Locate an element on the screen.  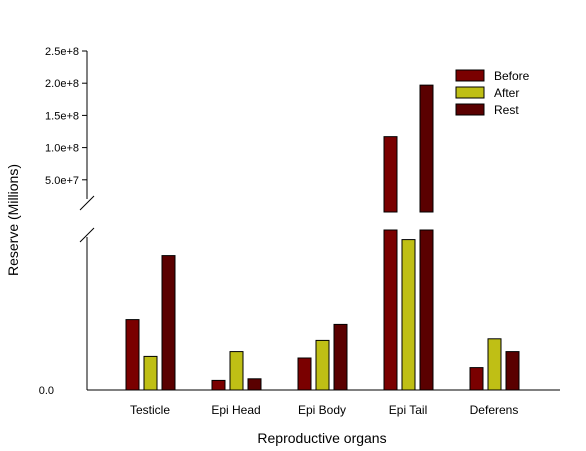
x-tick-label: Testicle is located at coordinates (150, 410).